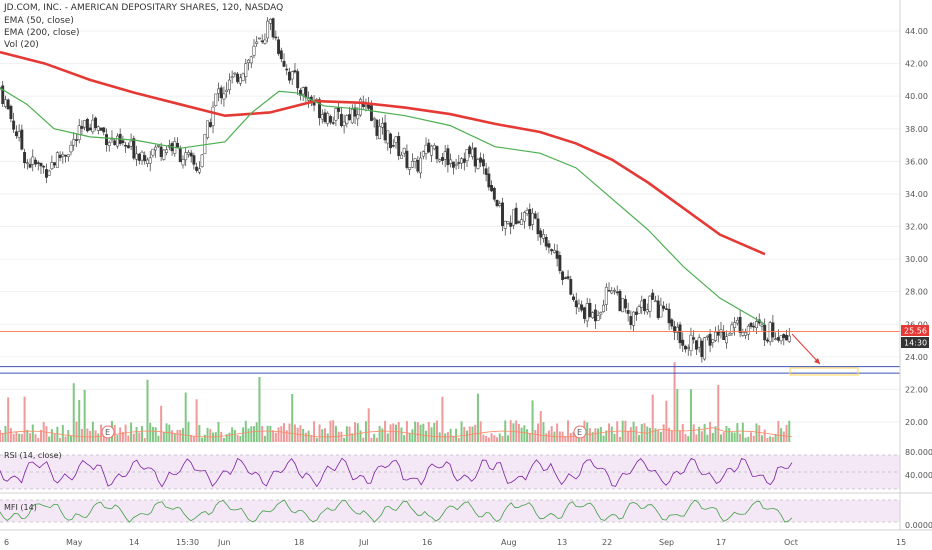  I want to click on time-tick-label: 15, so click(901, 542).